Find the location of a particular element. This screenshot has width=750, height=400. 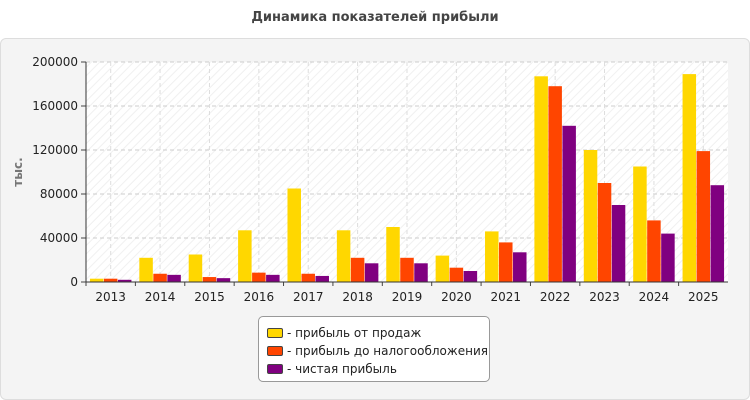

legend-label: - прибыль от продаж is located at coordinates (354, 333).